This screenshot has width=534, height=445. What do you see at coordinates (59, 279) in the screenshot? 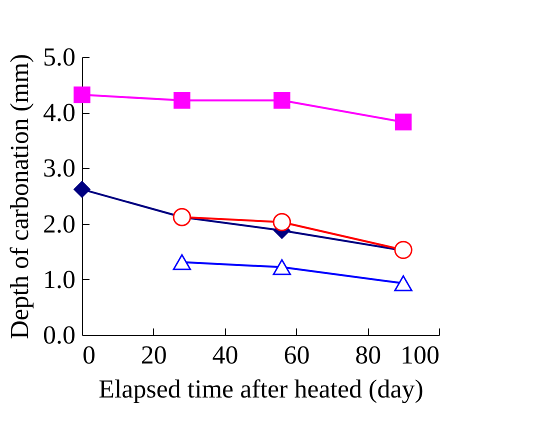
I see `y-tick-label: 1.0` at bounding box center [59, 279].